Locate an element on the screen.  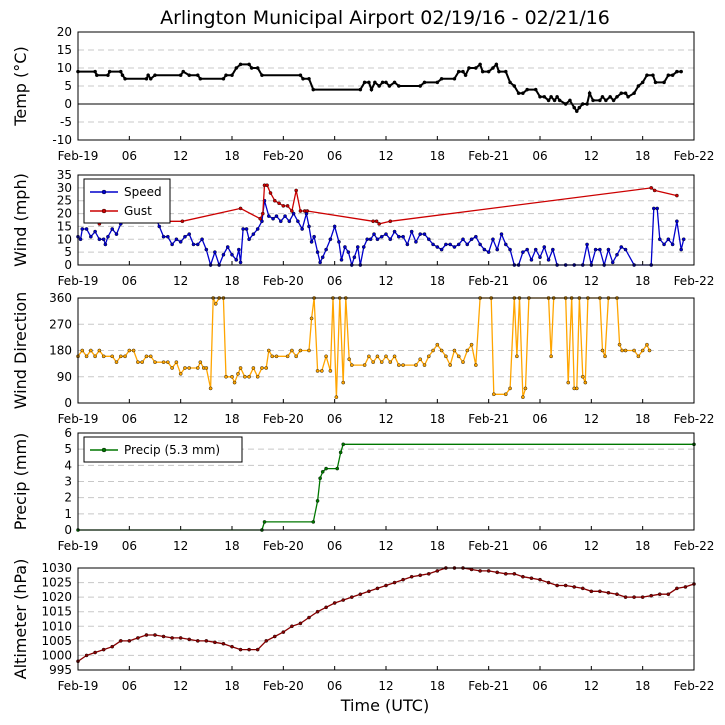
x-tick-label: Feb-19 is located at coordinates (78, 419).